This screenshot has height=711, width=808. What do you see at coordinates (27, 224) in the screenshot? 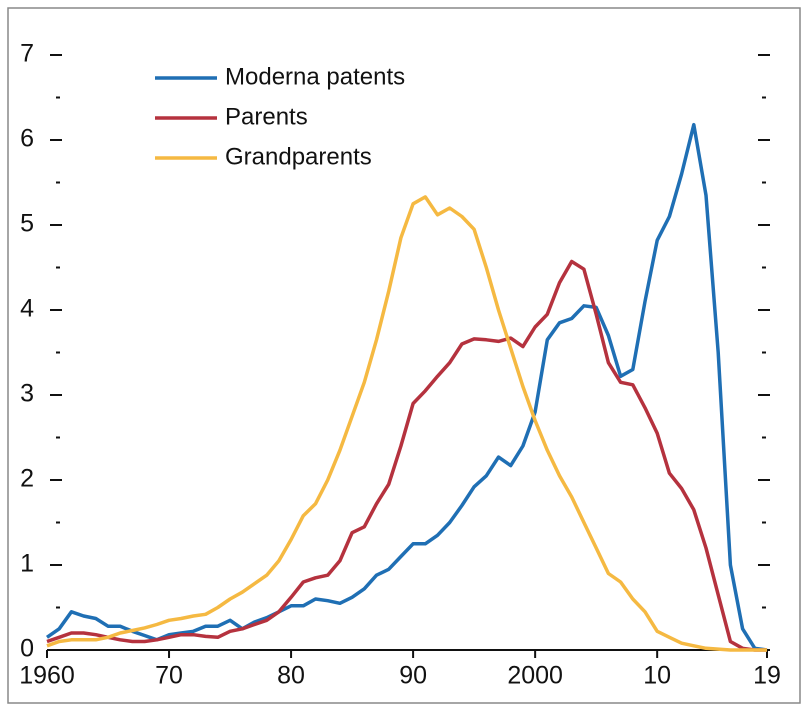
I see `y-tick-label: 5` at bounding box center [27, 224].